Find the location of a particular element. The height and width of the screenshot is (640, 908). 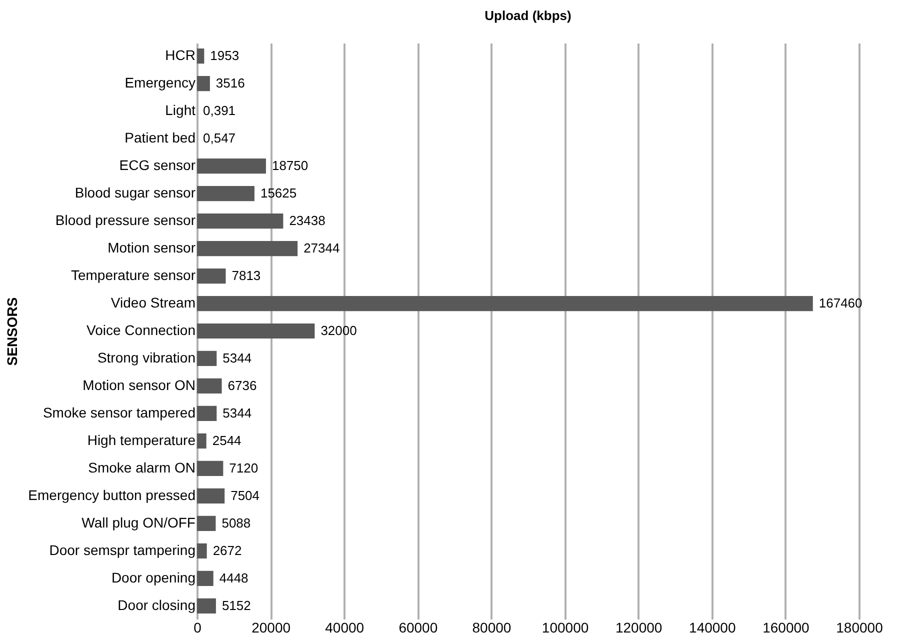

y-tick-label: Smoke alarm ON is located at coordinates (142, 467).